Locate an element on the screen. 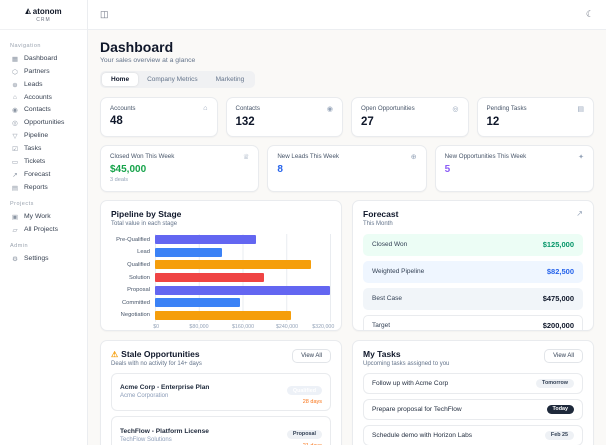 This screenshot has height=445, width=606. week-card-value: 5 is located at coordinates (447, 169).